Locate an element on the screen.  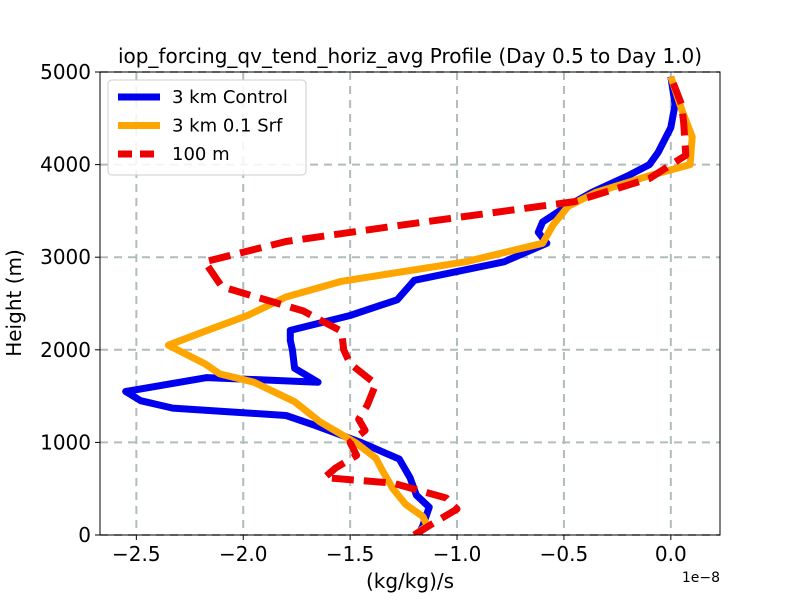
x-offset-label: 1e−8 is located at coordinates (701, 578).